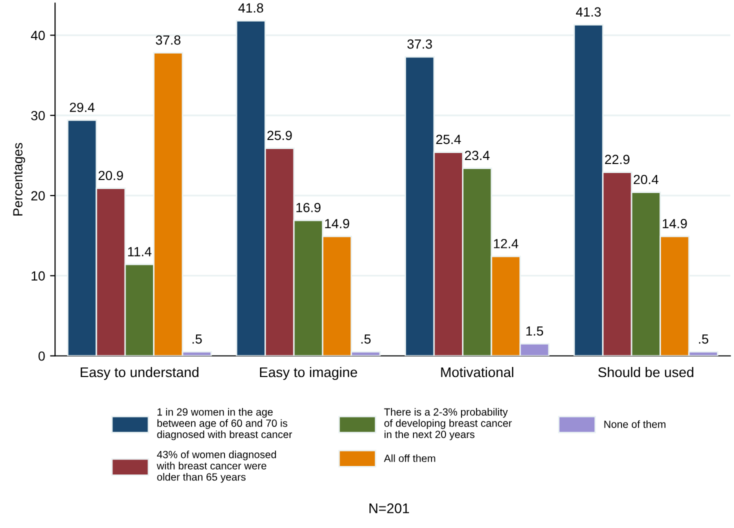  What do you see at coordinates (139, 373) in the screenshot?
I see `x-tick-label: Easy to understand` at bounding box center [139, 373].